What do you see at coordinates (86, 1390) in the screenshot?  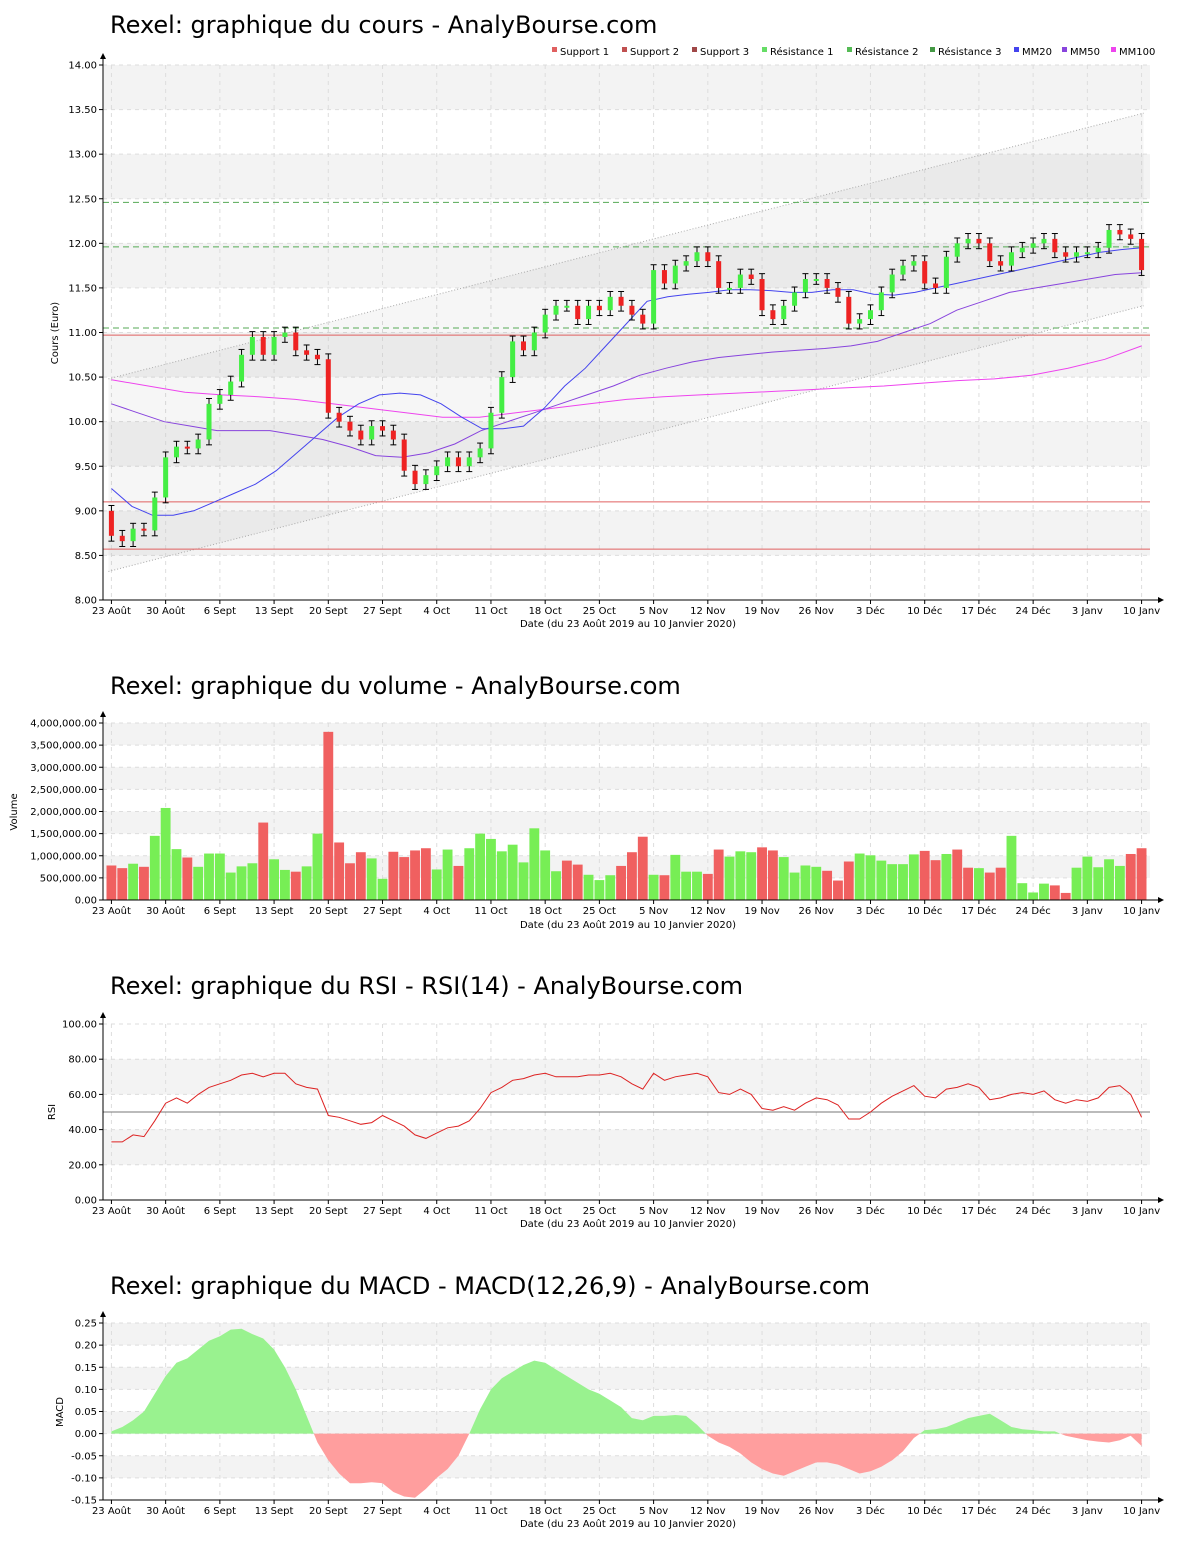 I see `p4-y-tick-label: 0.10` at bounding box center [86, 1390].